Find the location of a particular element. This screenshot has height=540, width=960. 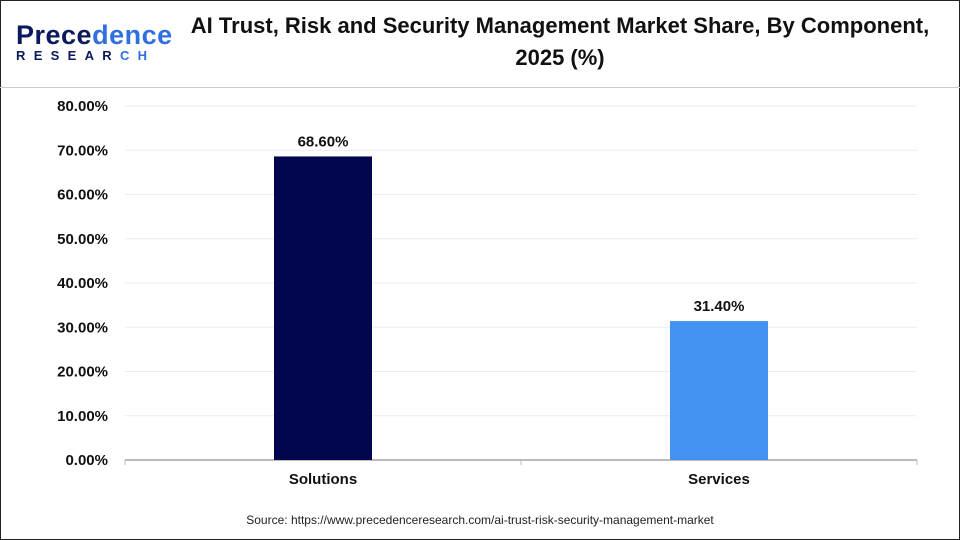

bar-services is located at coordinates (719, 390).